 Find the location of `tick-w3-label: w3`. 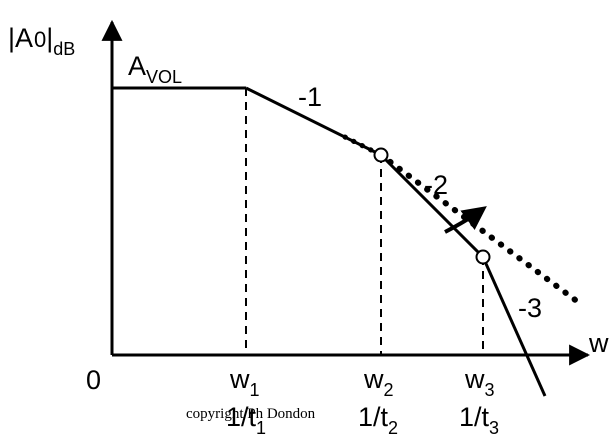

tick-w3-label: w3 is located at coordinates (479, 382).